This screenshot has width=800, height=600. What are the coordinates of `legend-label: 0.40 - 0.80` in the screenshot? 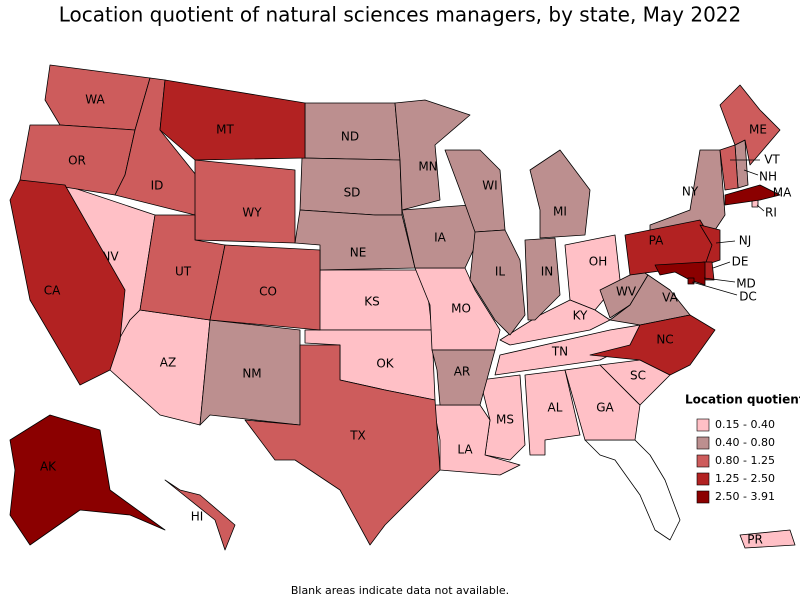 It's located at (745, 442).